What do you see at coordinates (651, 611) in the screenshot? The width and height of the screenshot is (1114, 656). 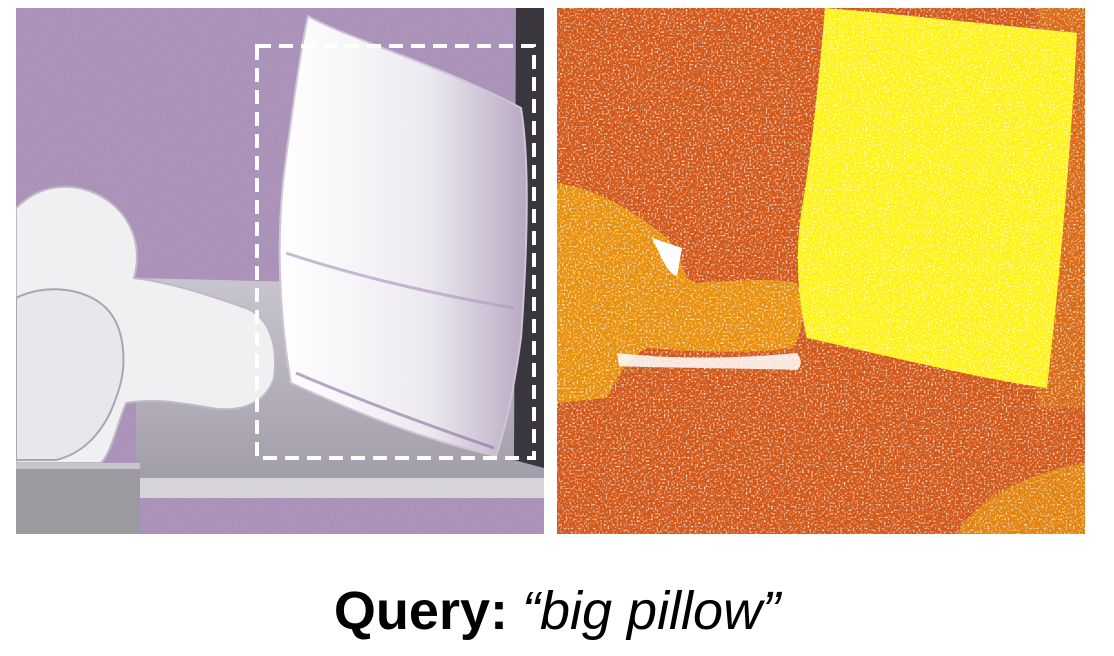 I see `query-text: “big pillow”` at bounding box center [651, 611].